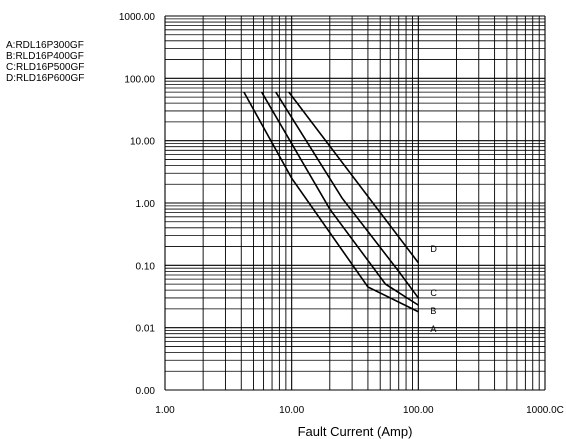 The image size is (566, 439). What do you see at coordinates (45, 45) in the screenshot?
I see `legend-entry-a: A:RDL16P300GF` at bounding box center [45, 45].